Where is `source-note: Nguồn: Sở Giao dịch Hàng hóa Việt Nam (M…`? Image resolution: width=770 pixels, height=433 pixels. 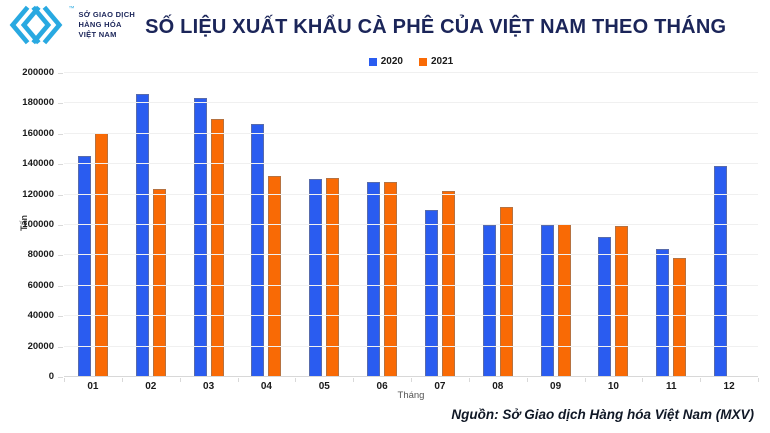 source-note: Nguồn: Sở Giao dịch Hàng hóa Việt Nam (M… is located at coordinates (602, 414).